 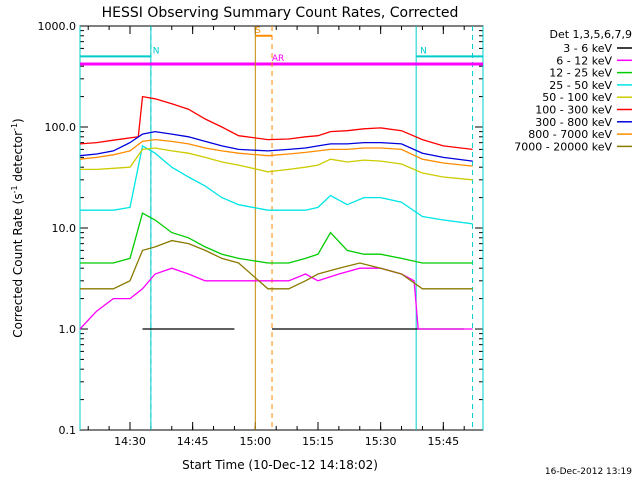 I want to click on legend-entry-label: 800 - 7000 keV, so click(x=570, y=134).